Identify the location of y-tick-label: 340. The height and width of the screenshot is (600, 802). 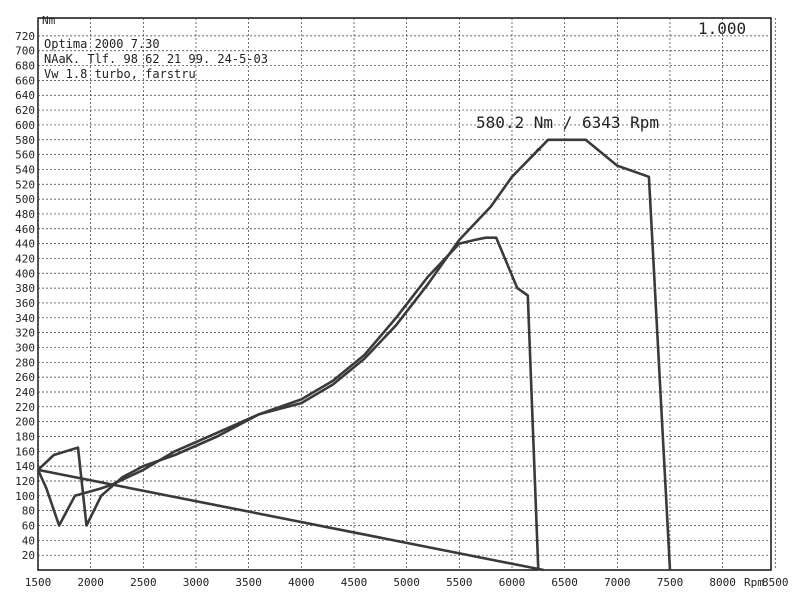
(25, 318).